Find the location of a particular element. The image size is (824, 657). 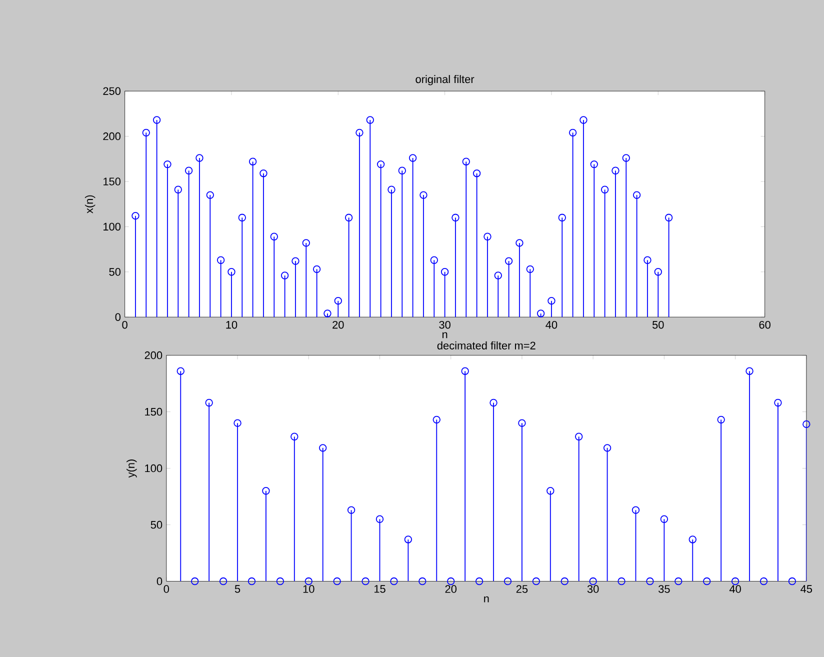

x-tick-label: 60 is located at coordinates (764, 324).